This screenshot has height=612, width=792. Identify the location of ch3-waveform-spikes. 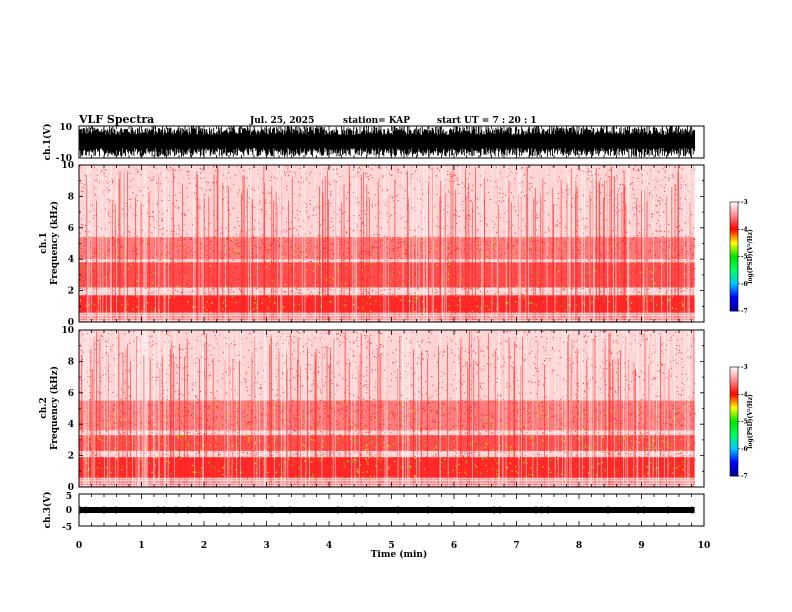
(386, 510).